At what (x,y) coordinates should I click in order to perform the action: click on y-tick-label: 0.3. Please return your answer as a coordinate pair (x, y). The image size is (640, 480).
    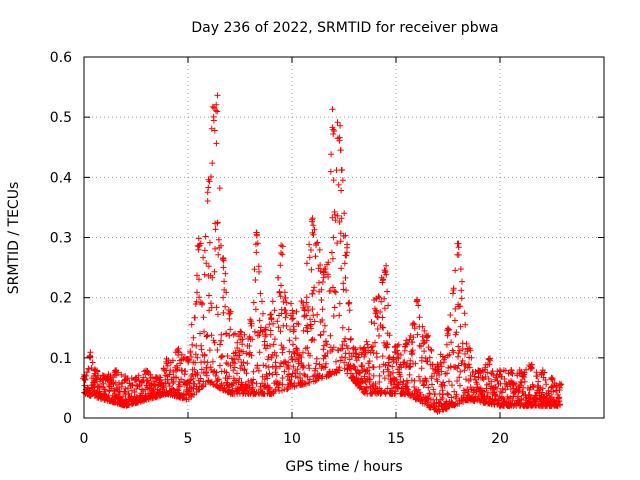
    Looking at the image, I should click on (61, 239).